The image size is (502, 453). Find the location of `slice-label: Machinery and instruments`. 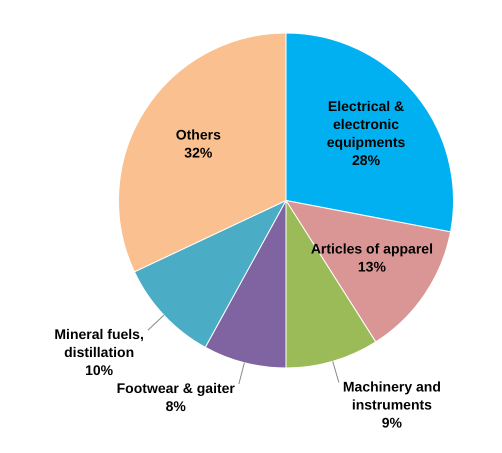

slice-label: Machinery and instruments is located at coordinates (391, 395).